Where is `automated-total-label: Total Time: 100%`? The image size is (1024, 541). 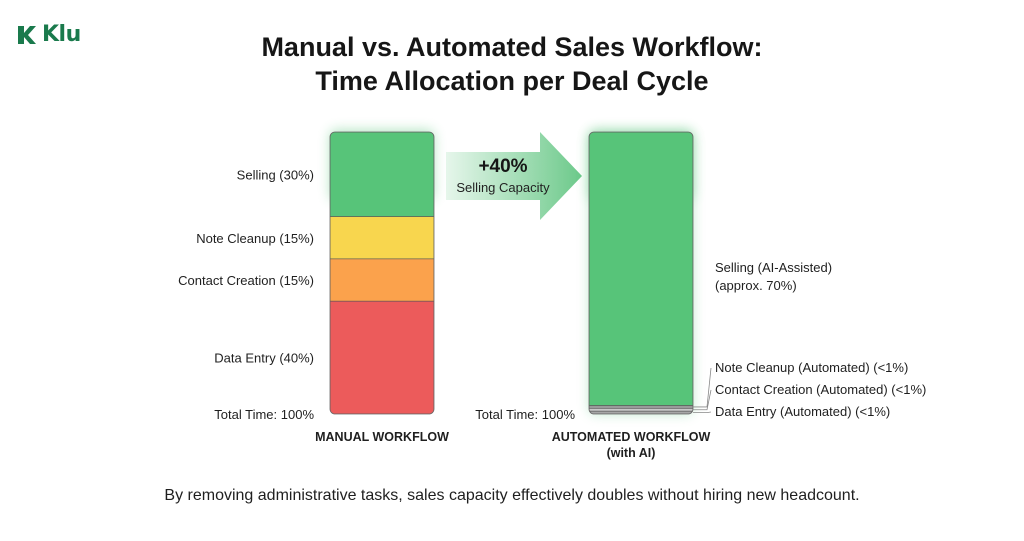 automated-total-label: Total Time: 100% is located at coordinates (525, 414).